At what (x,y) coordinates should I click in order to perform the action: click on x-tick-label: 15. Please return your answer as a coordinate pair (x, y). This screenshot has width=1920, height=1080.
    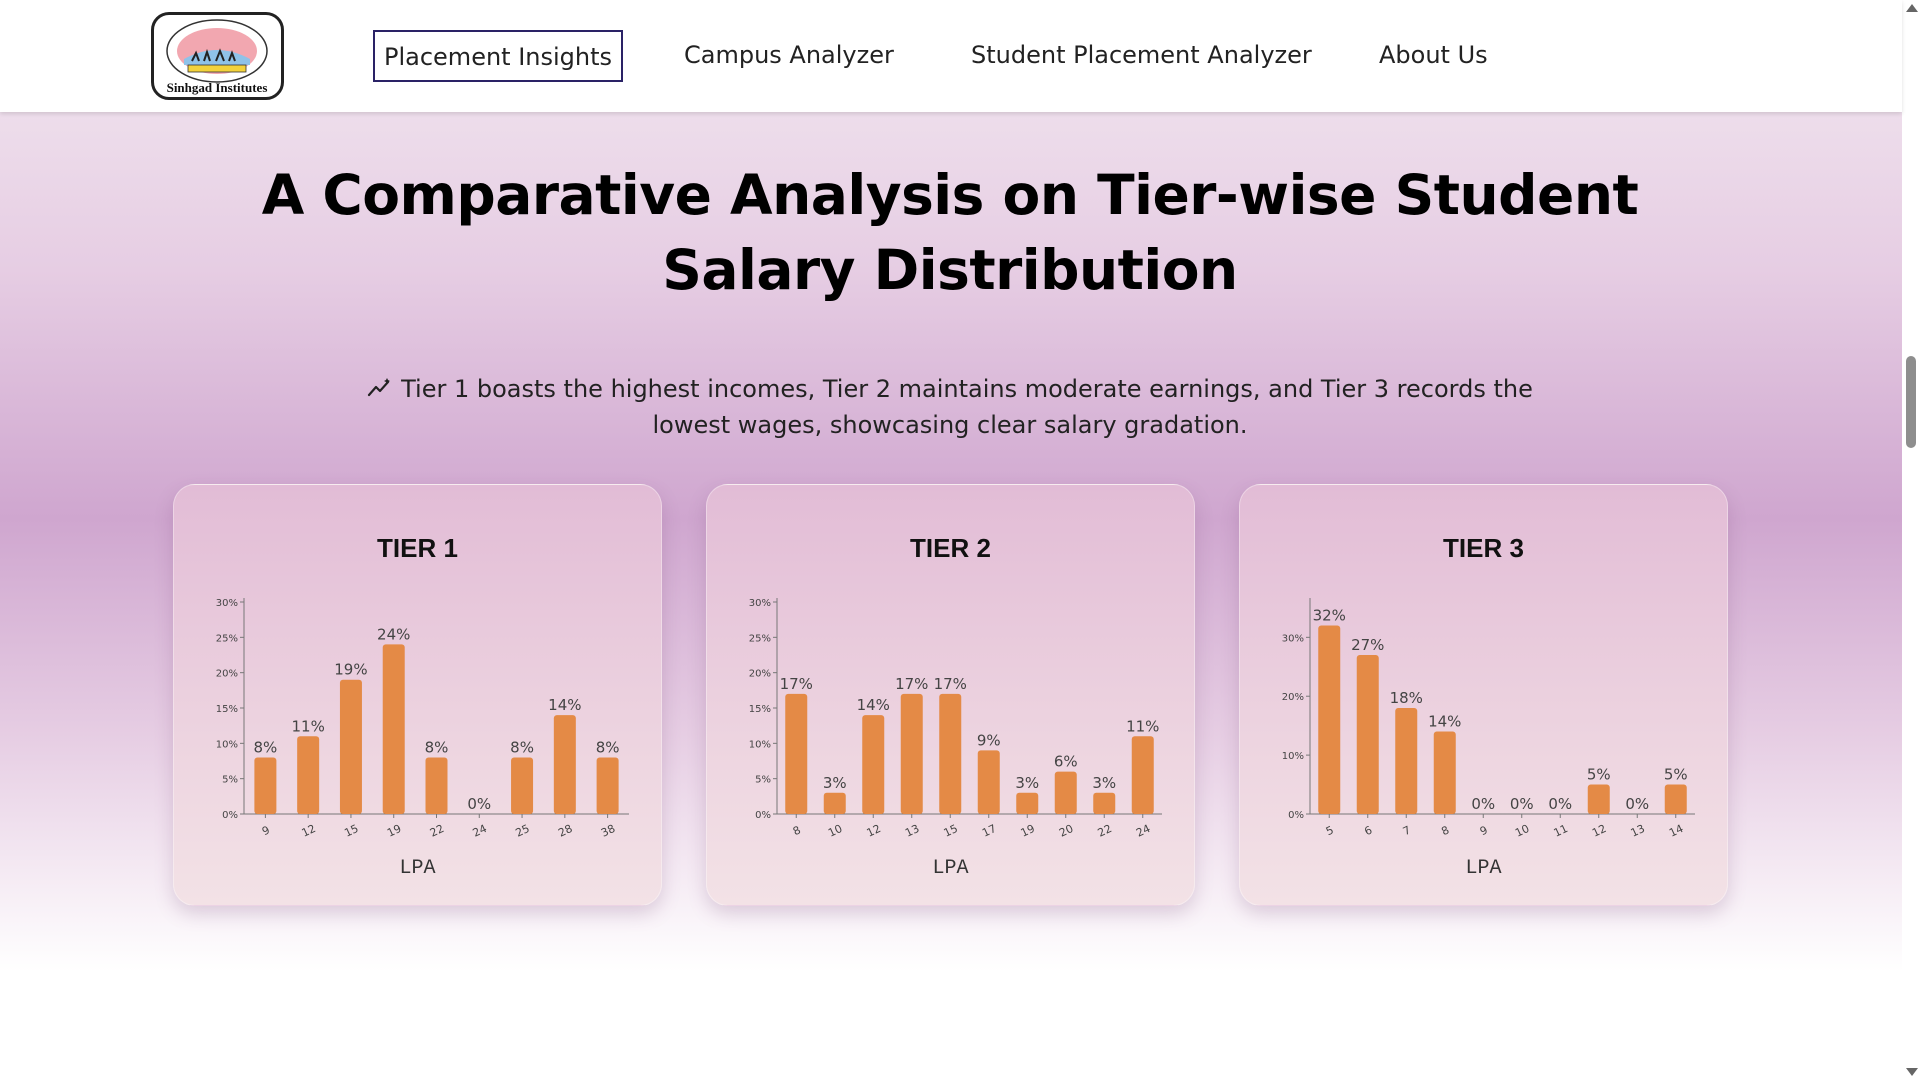
    Looking at the image, I should click on (951, 831).